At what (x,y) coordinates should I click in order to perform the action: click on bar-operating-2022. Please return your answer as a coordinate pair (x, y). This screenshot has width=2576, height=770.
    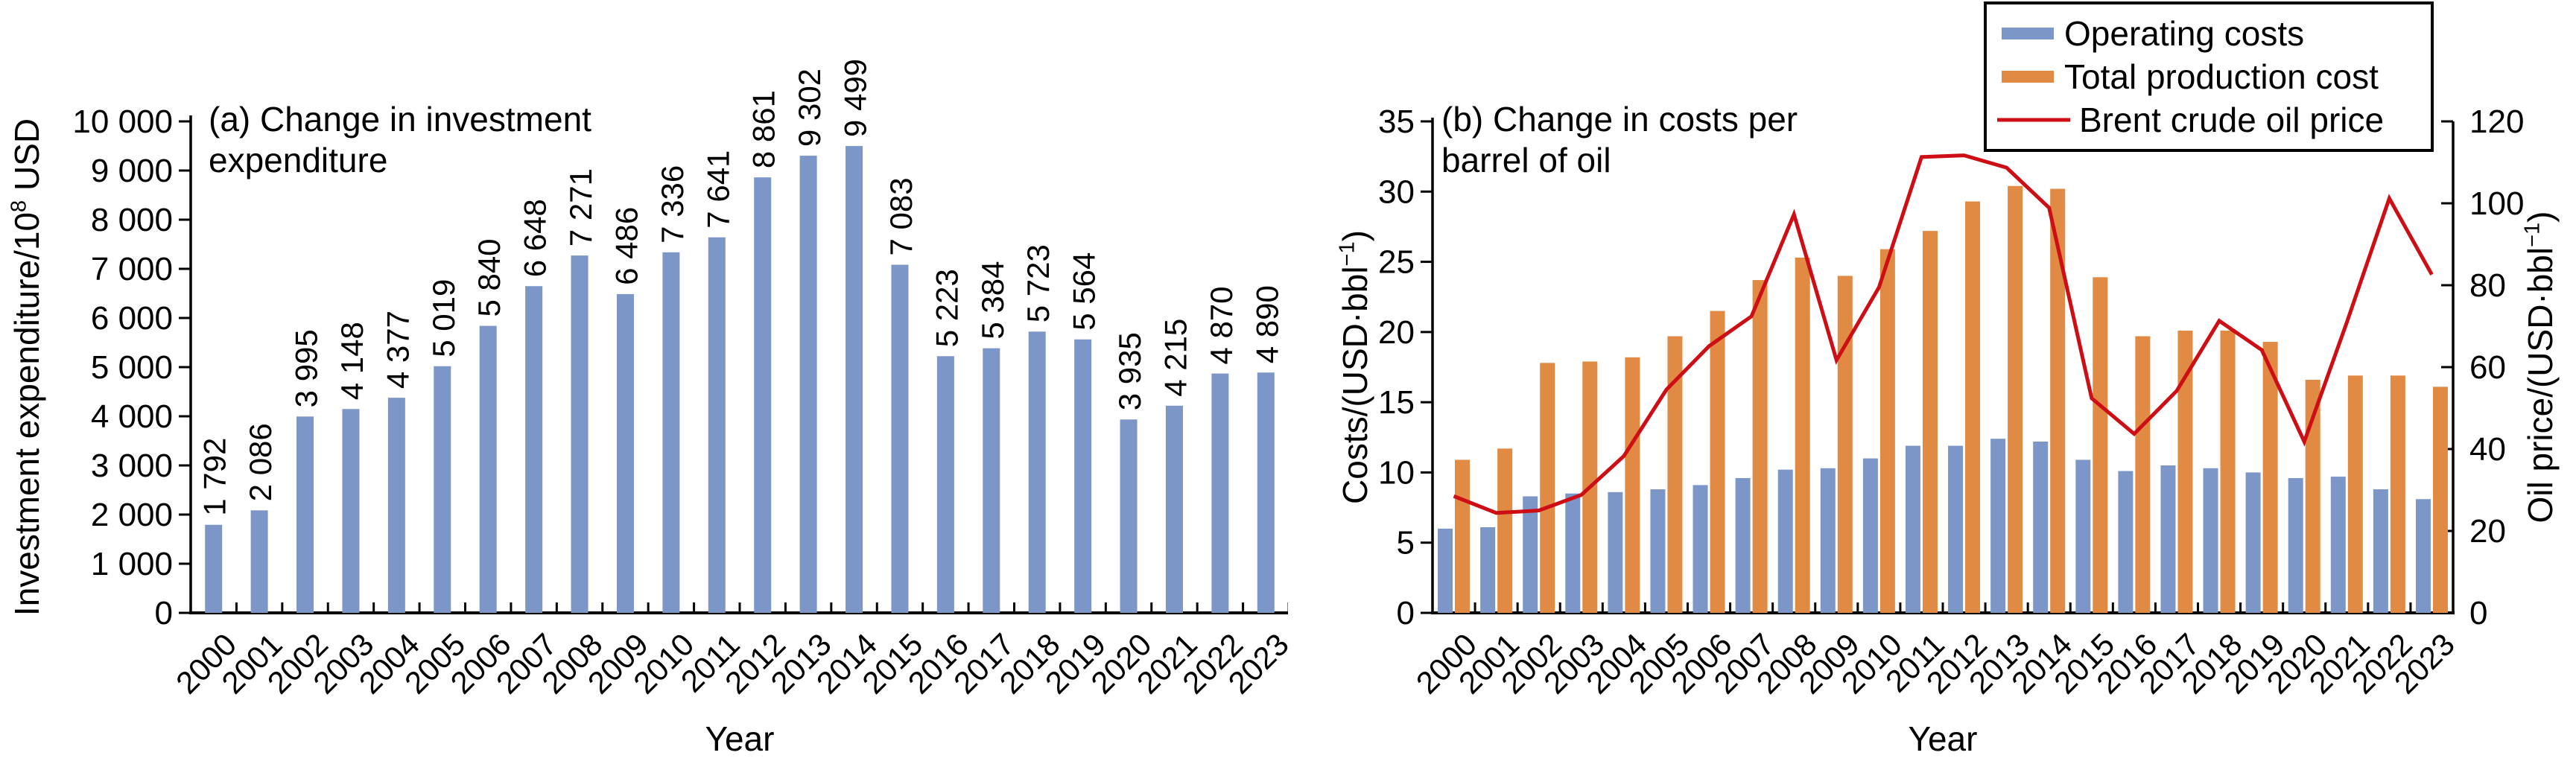
    Looking at the image, I should click on (2380, 551).